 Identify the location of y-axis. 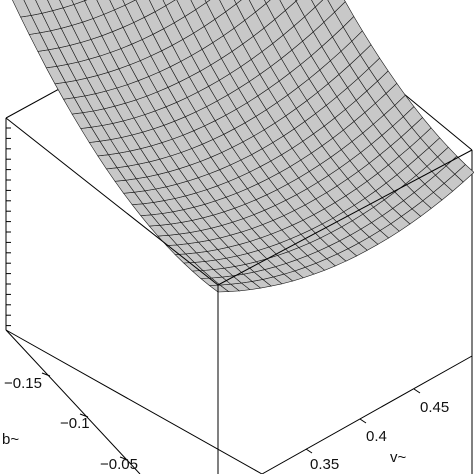
(367, 414).